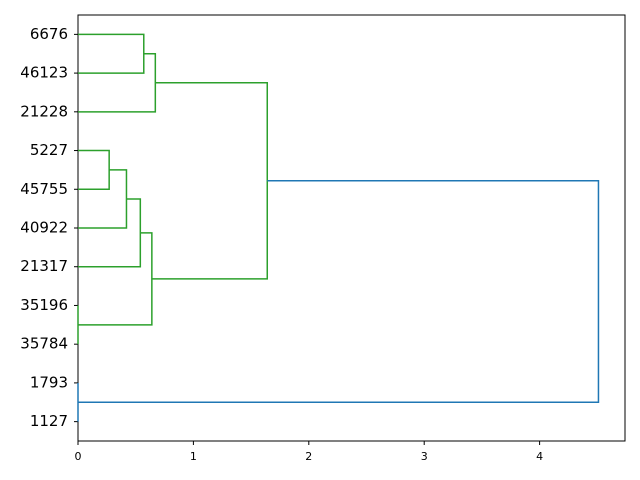  What do you see at coordinates (49, 150) in the screenshot?
I see `leaf-label: 5227` at bounding box center [49, 150].